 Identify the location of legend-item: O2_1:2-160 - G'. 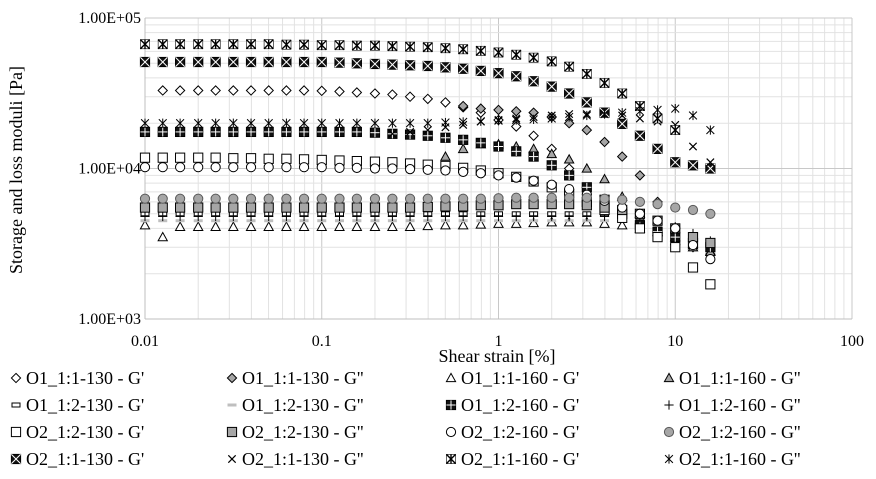
(512, 432).